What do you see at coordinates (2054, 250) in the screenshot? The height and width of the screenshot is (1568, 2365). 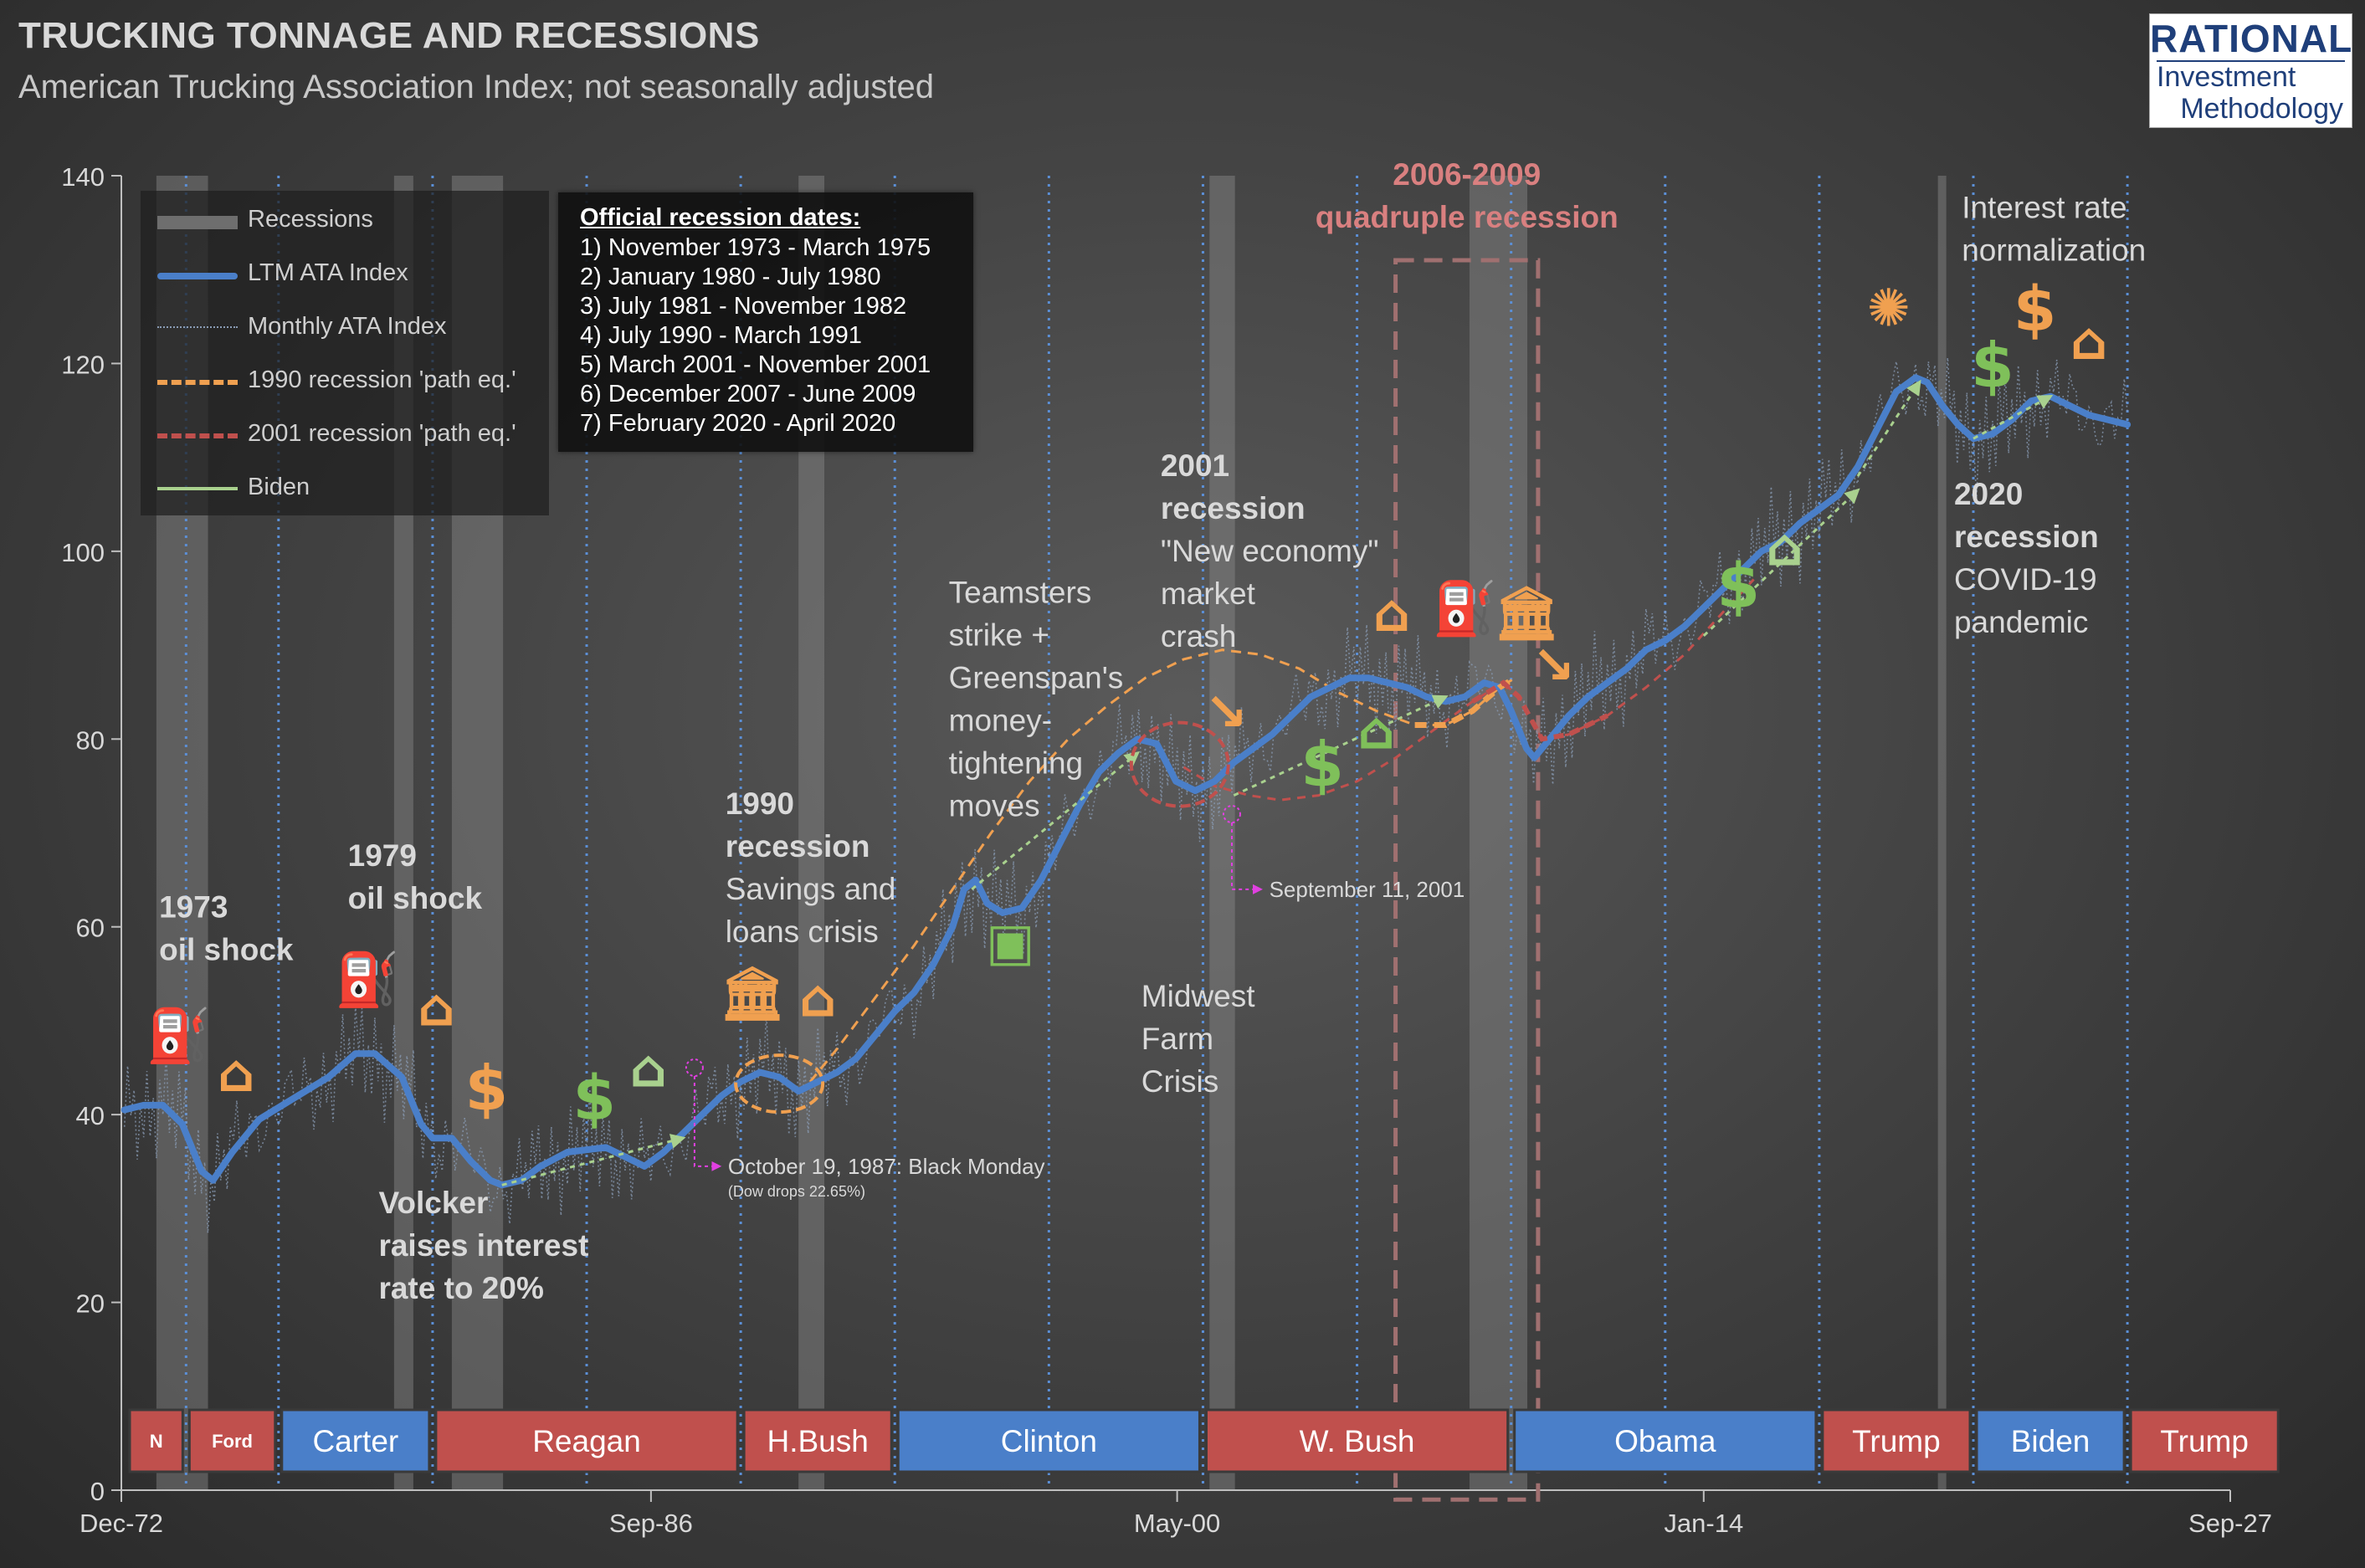 I see `annotation-rates: normalization` at bounding box center [2054, 250].